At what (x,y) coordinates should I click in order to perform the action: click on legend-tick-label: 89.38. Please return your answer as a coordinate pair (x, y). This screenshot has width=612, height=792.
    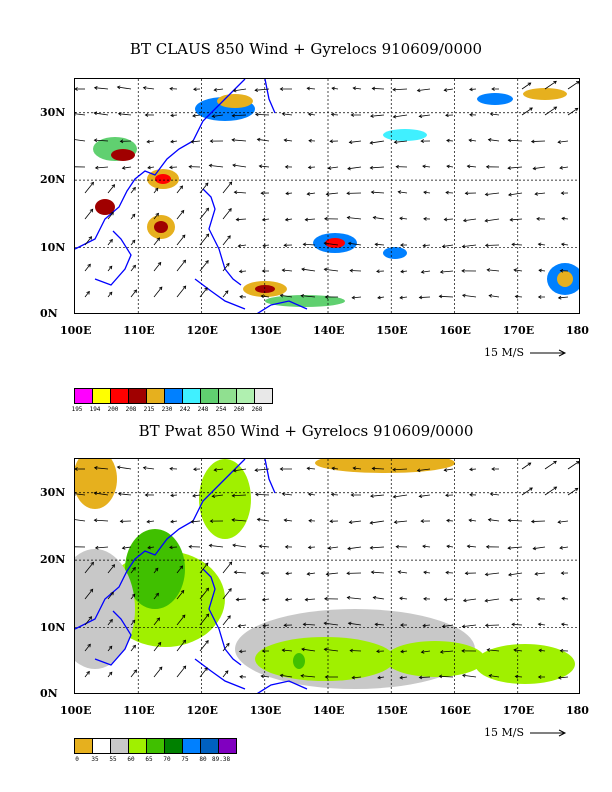
    Looking at the image, I should click on (221, 759).